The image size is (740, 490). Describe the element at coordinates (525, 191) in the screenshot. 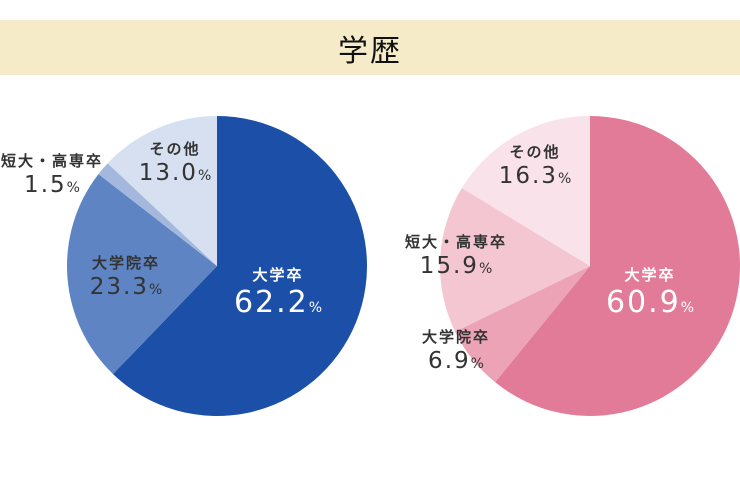

I see `pie-right-slice-sonota` at that location.